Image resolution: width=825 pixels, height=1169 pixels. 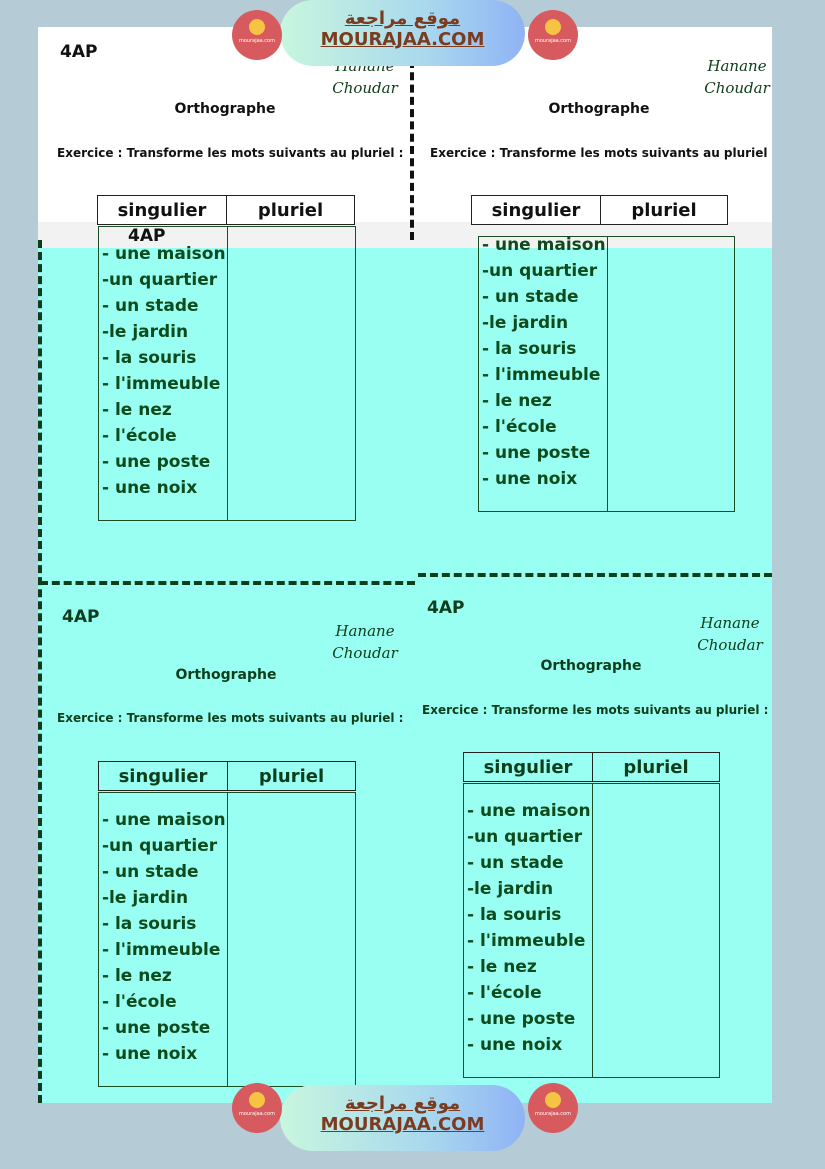 I want to click on site-badge-top: موقع مراجعة MOURAJAA.COM, so click(x=402, y=33).